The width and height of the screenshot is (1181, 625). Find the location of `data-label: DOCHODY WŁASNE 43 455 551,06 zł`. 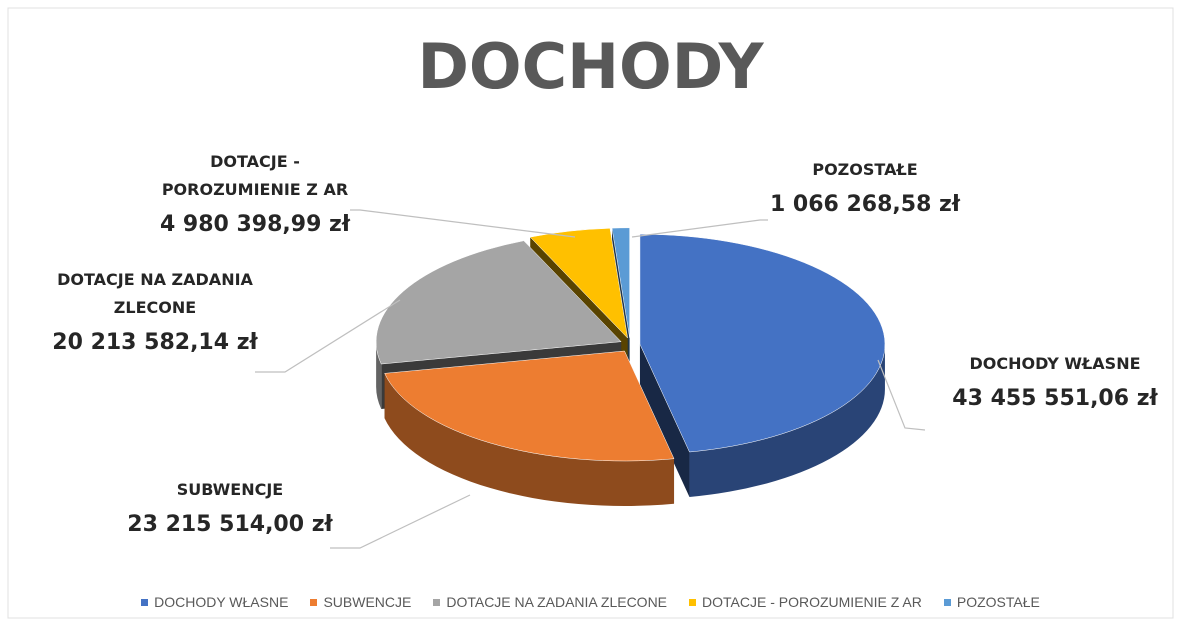

data-label: DOCHODY WŁASNE 43 455 551,06 zł is located at coordinates (1055, 383).